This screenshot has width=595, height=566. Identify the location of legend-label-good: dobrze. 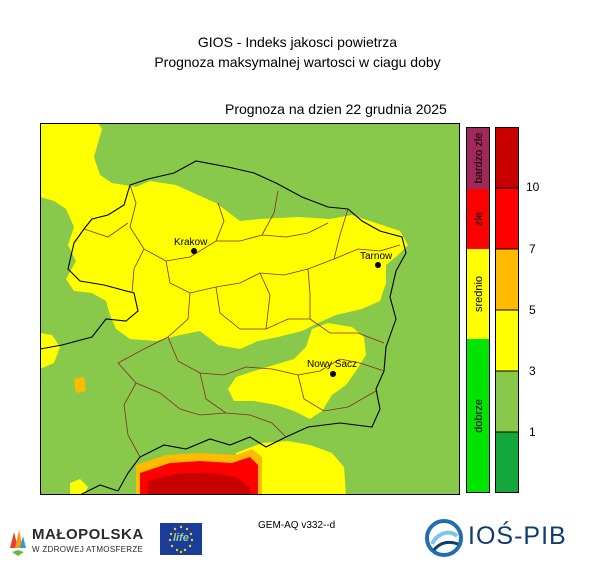
(479, 416).